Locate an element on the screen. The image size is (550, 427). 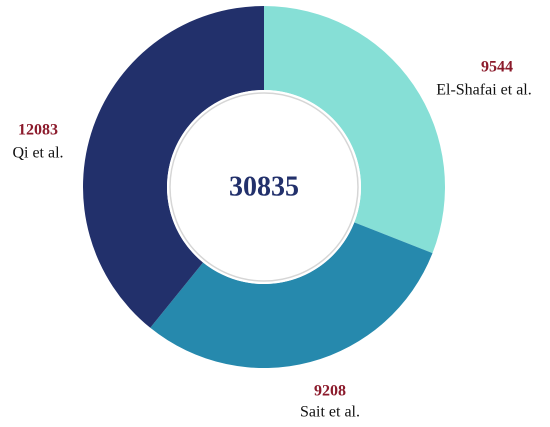
category-label: Sait et al. is located at coordinates (330, 412).